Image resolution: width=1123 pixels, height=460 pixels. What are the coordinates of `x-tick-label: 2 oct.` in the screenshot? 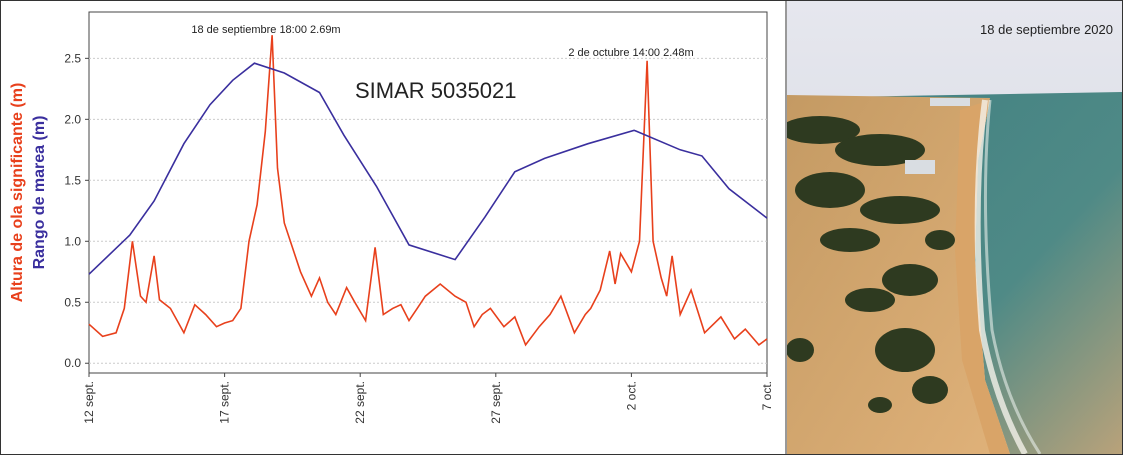 It's located at (631, 395).